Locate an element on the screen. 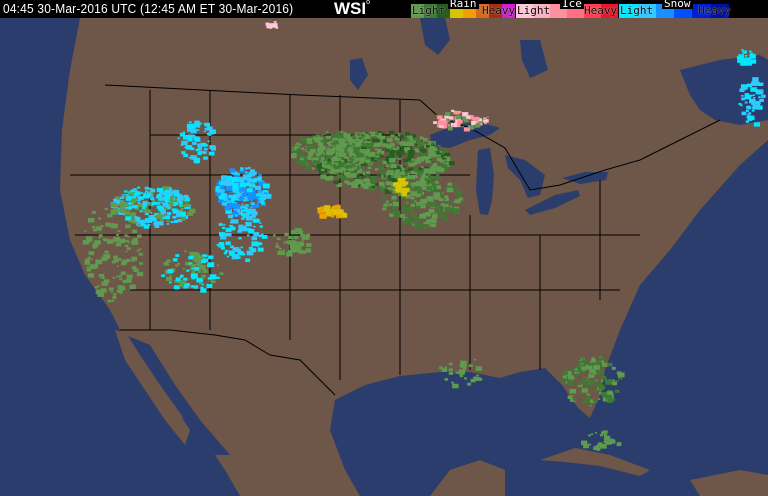 This screenshot has width=768, height=496. ice-swatch is located at coordinates (609, 11).